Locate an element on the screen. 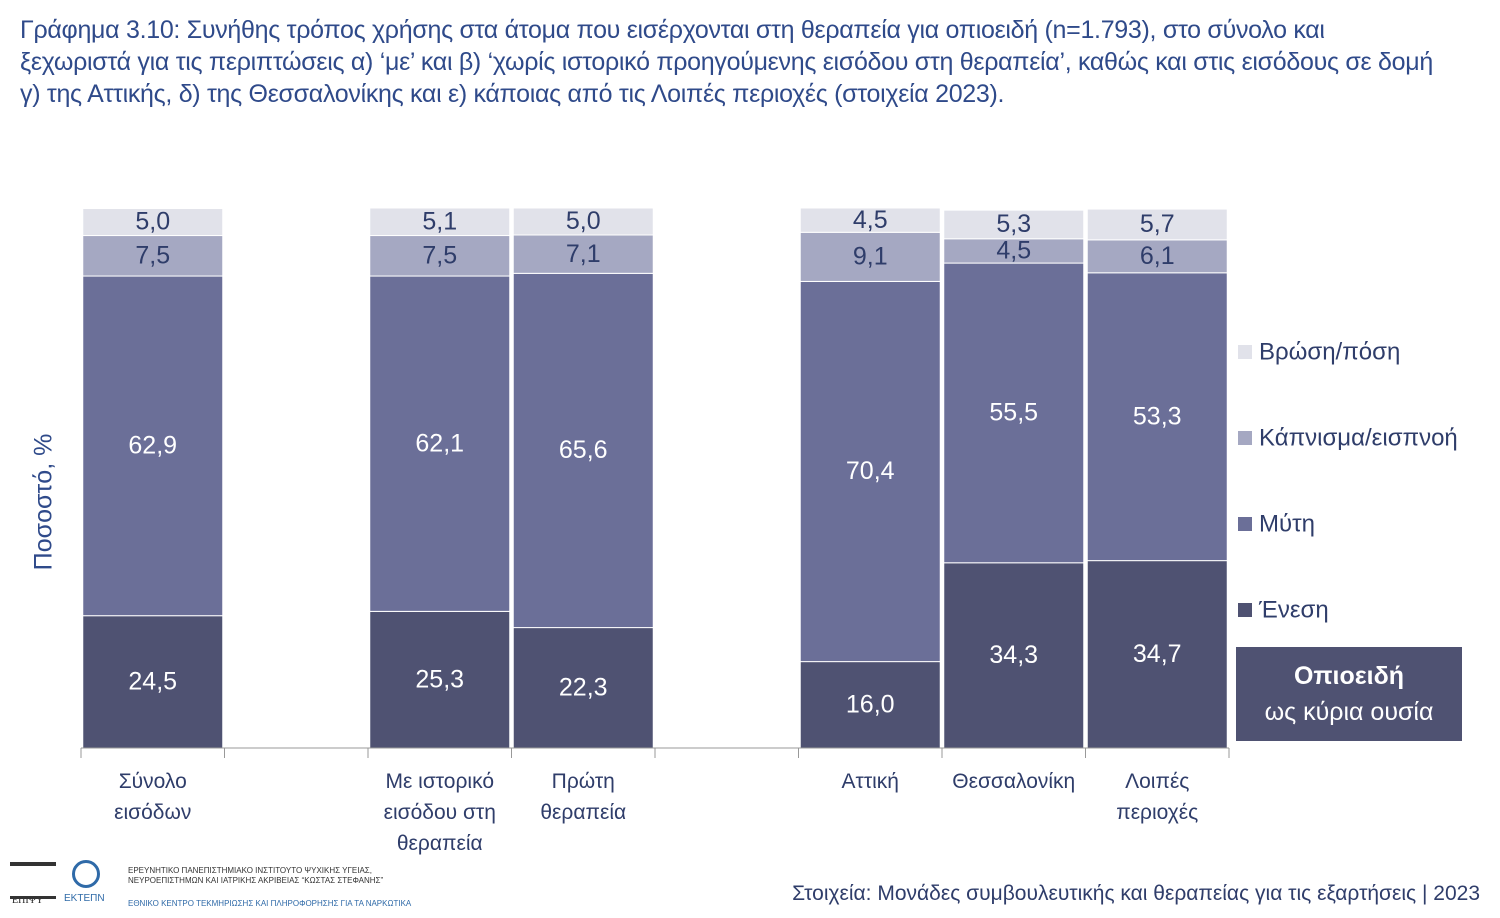 Image resolution: width=1500 pixels, height=918 pixels. x-tick-label: Σύνολο εισόδων is located at coordinates (153, 797).